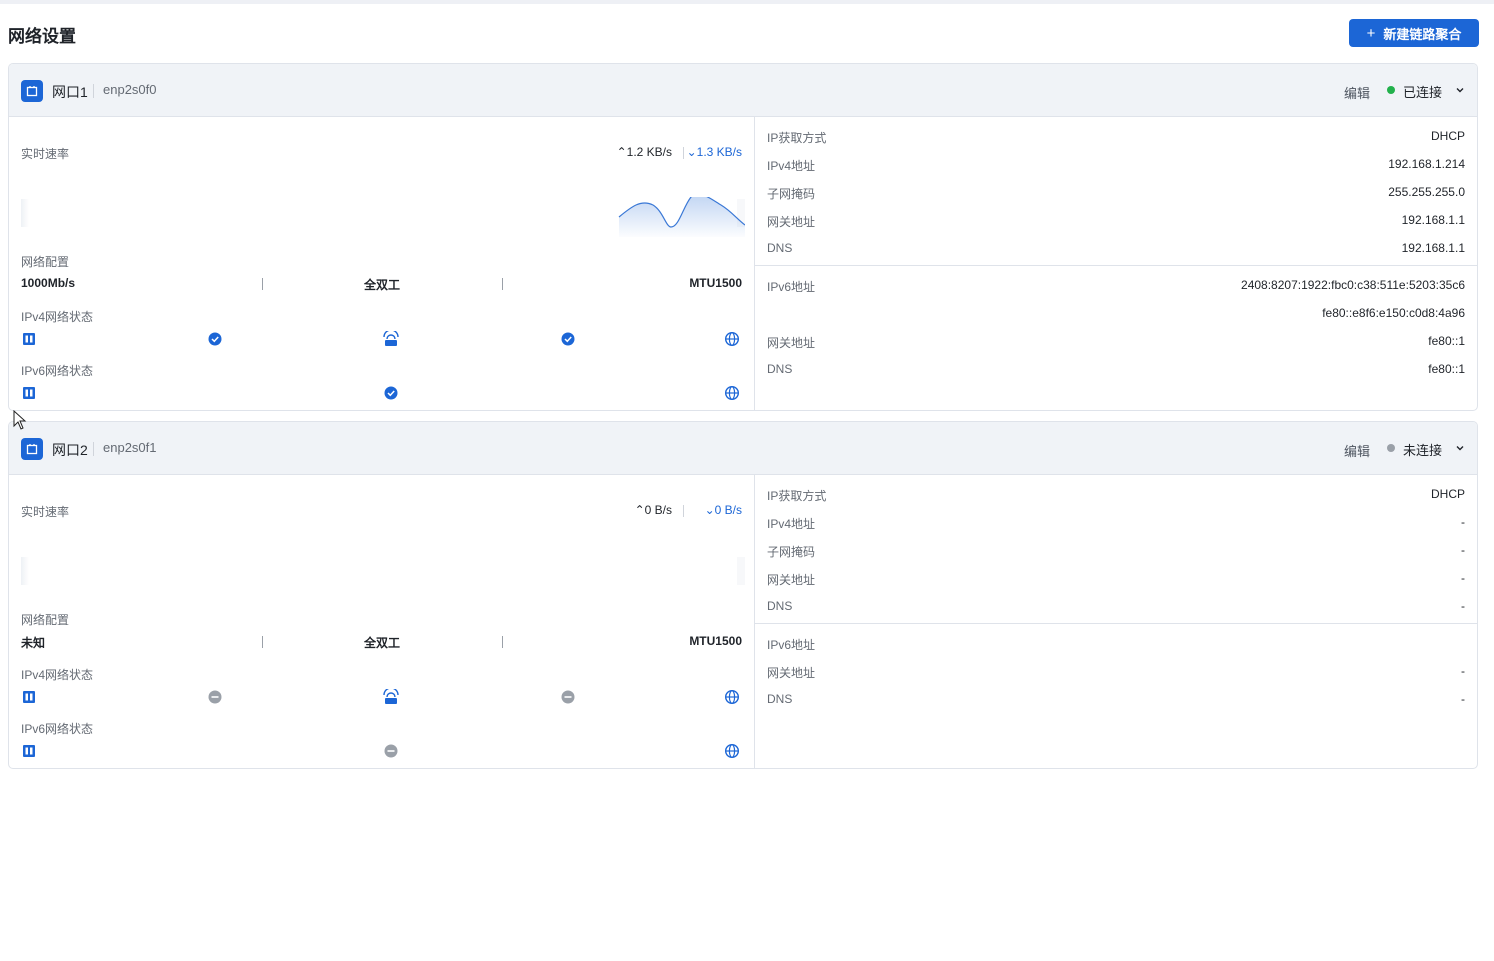  I want to click on download-speed: ⌄1.3 KB/s, so click(714, 152).